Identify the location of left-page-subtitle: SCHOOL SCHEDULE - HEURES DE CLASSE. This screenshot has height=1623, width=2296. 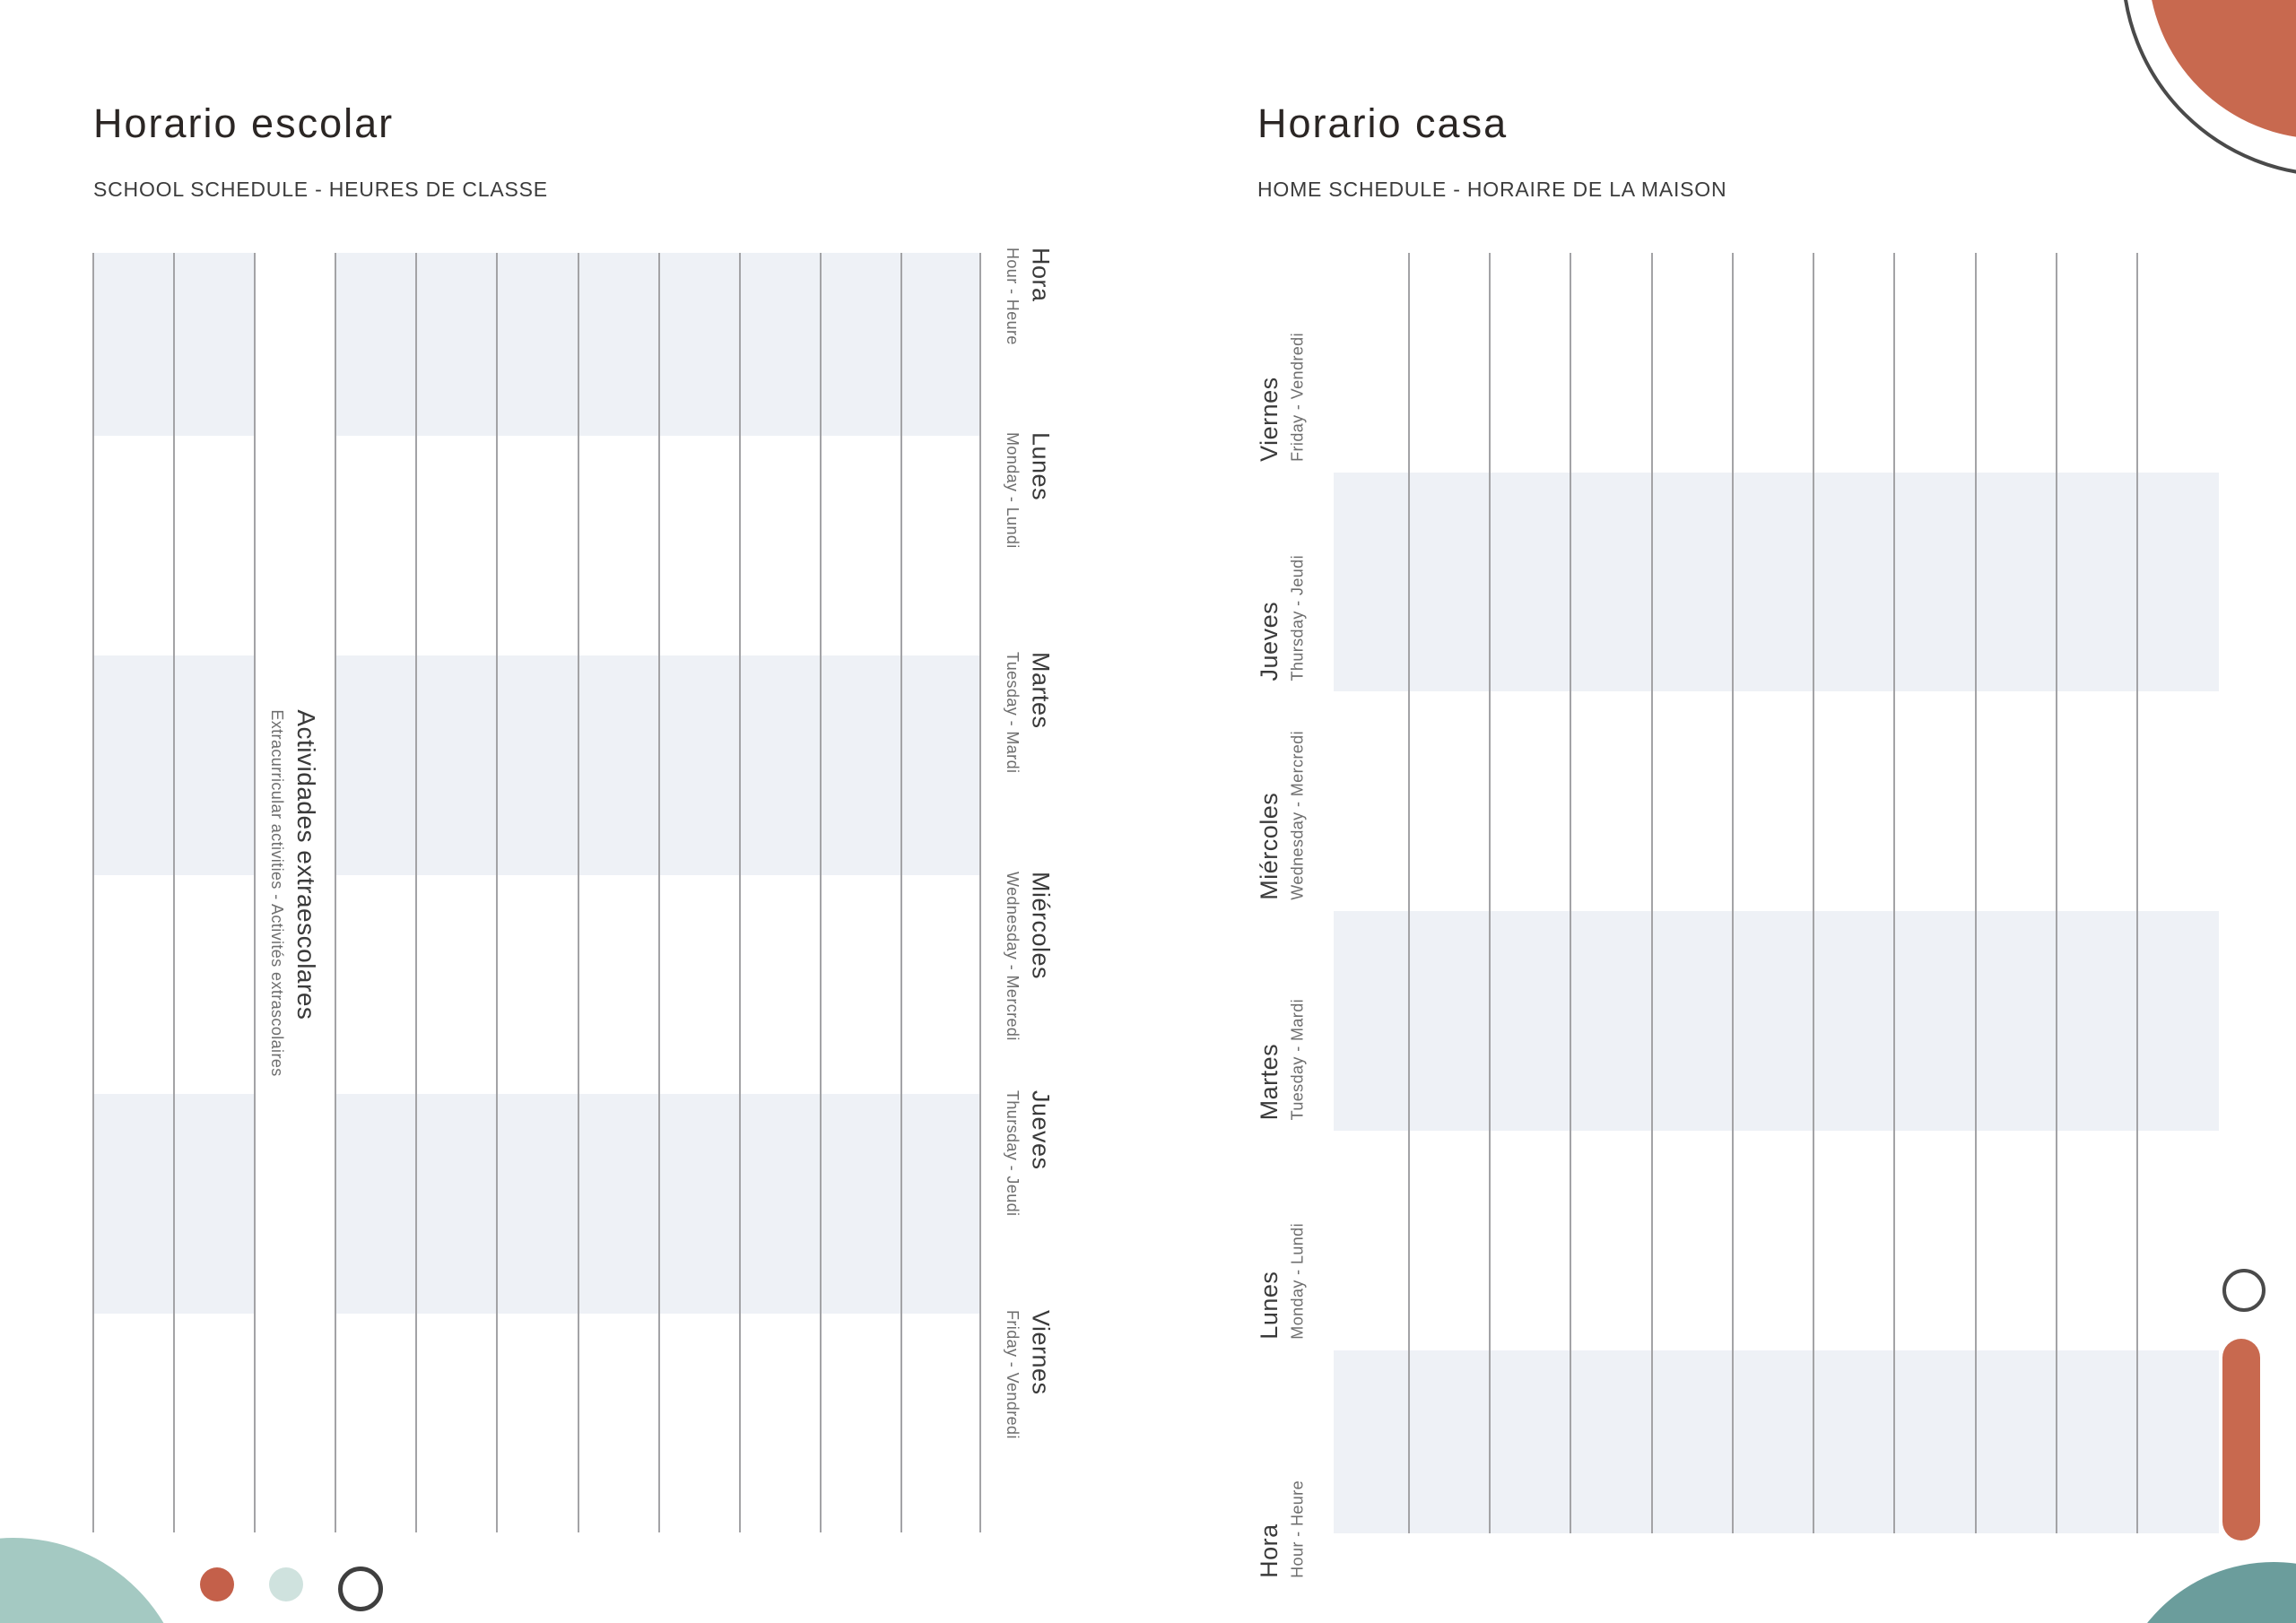
(320, 189).